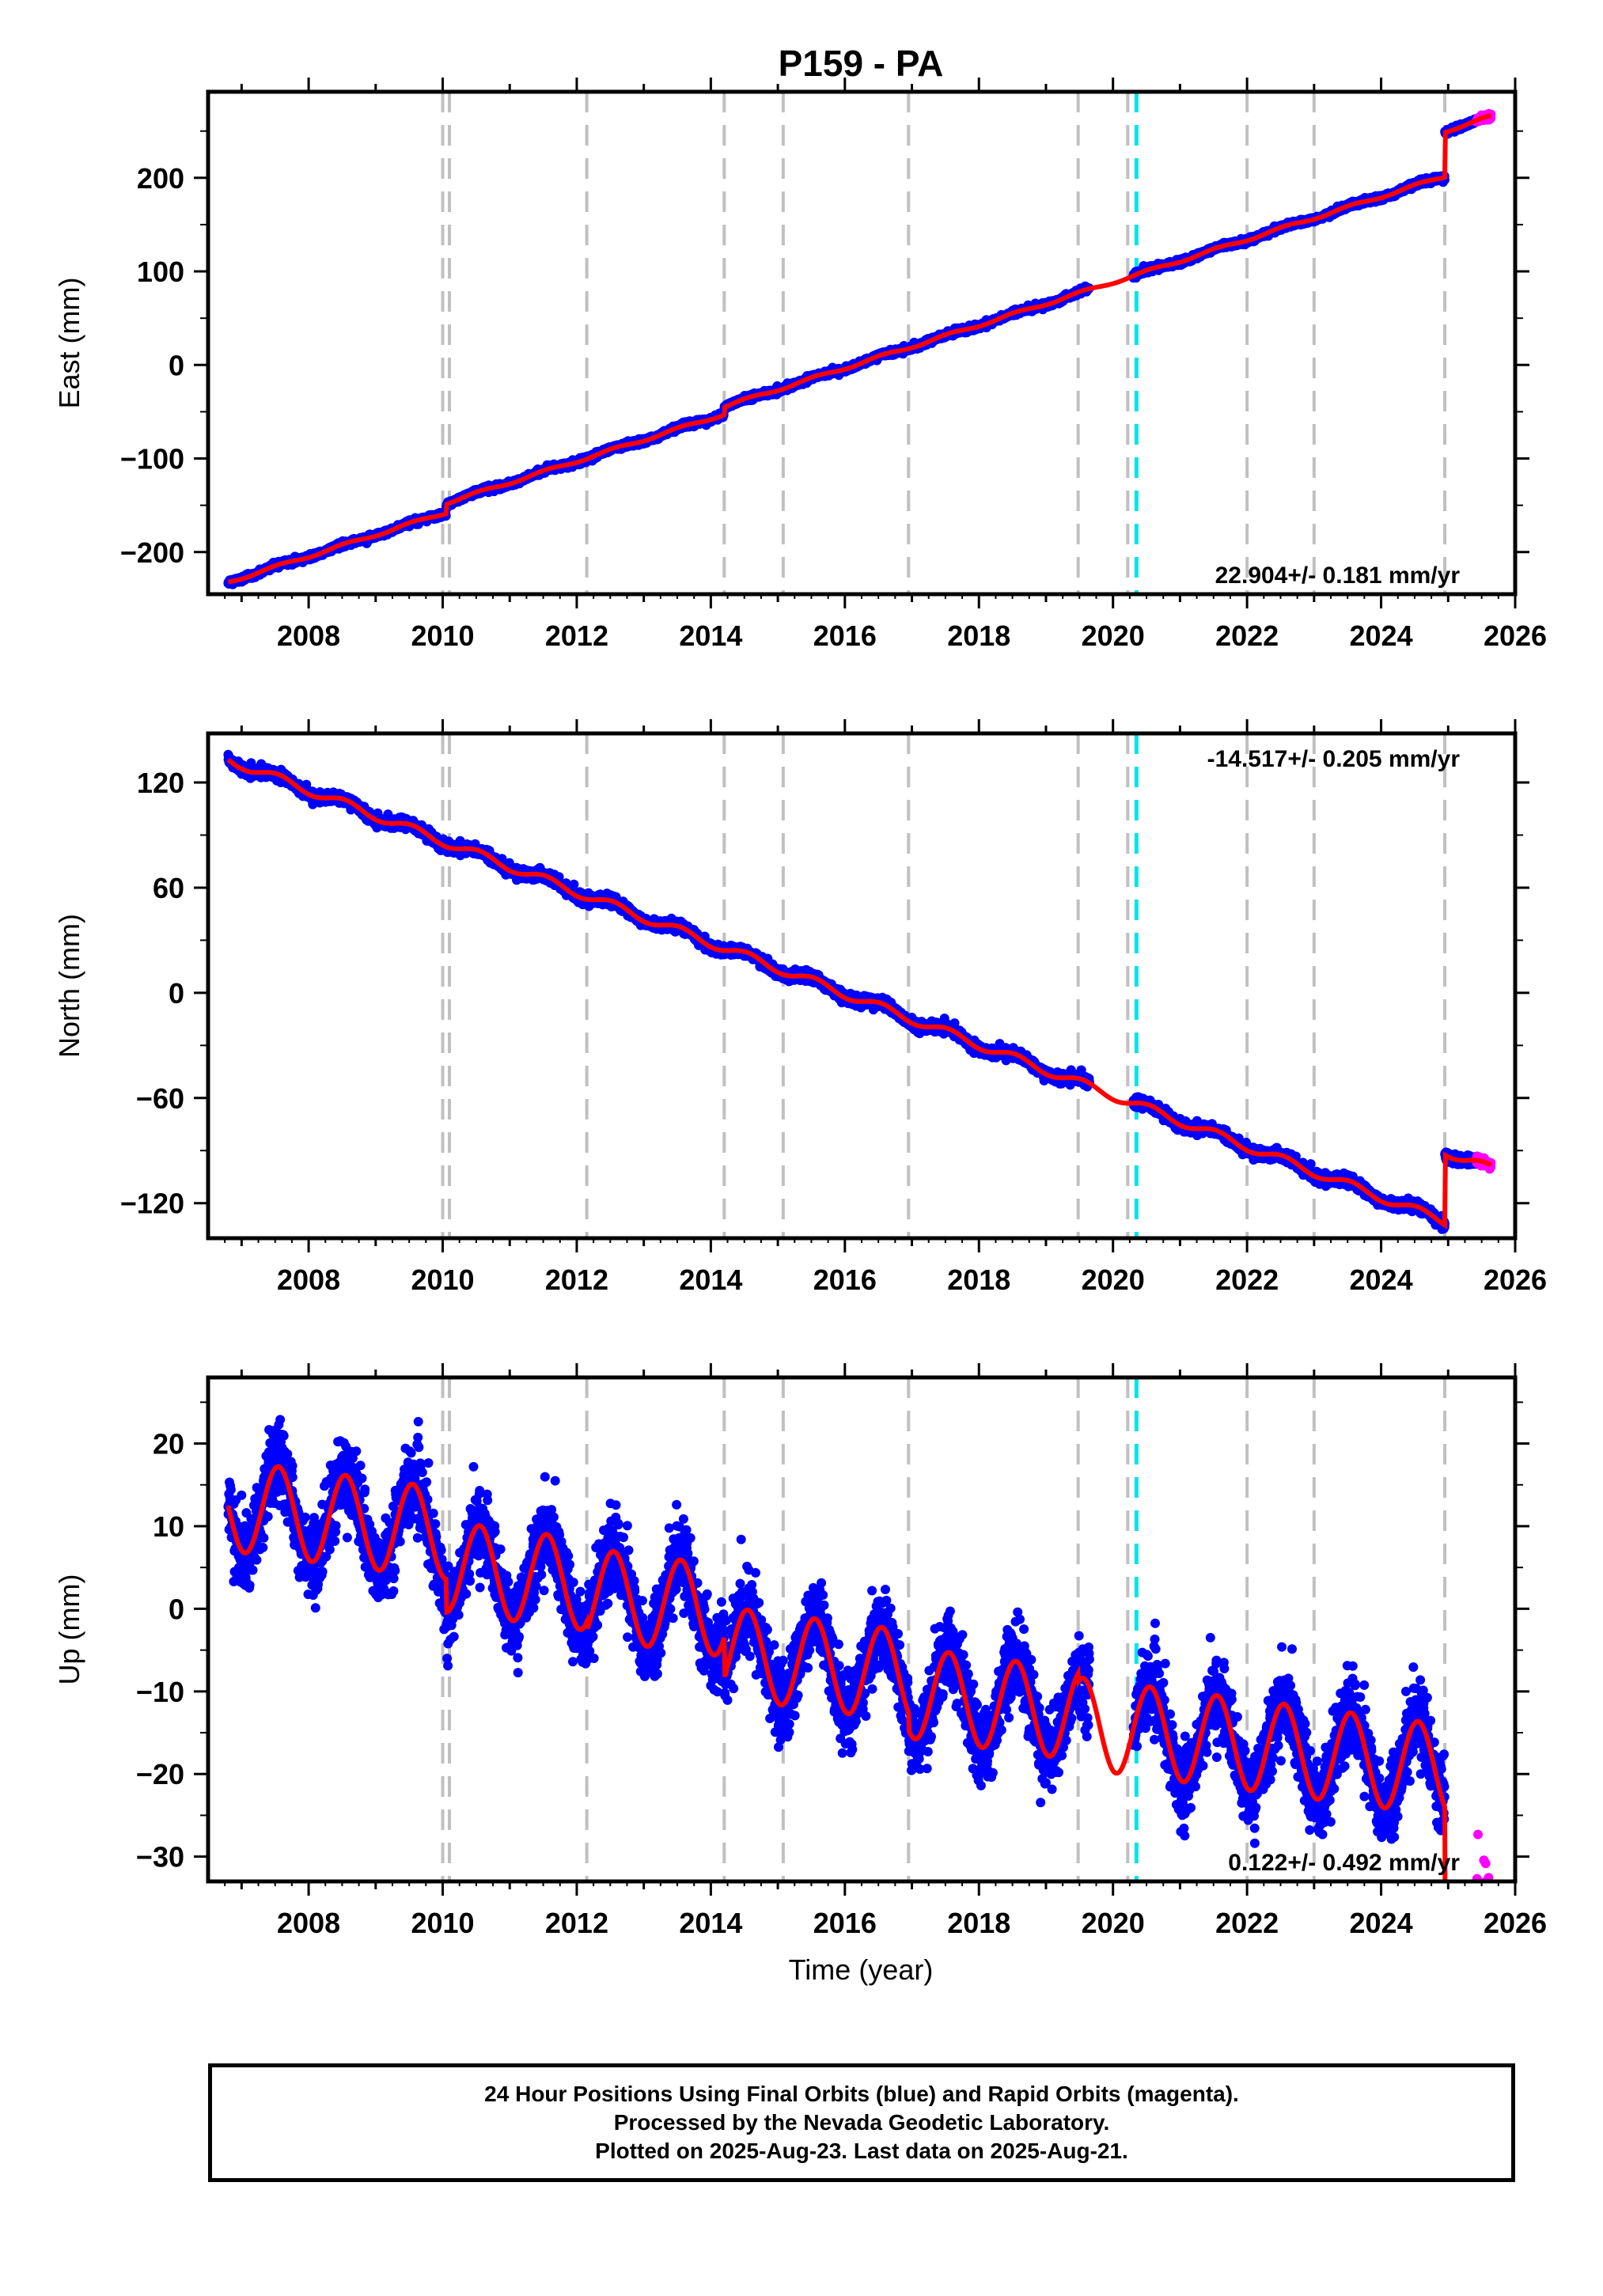 The height and width of the screenshot is (2296, 1603). Describe the element at coordinates (861, 64) in the screenshot. I see `chart-title: P159 - PA` at that location.